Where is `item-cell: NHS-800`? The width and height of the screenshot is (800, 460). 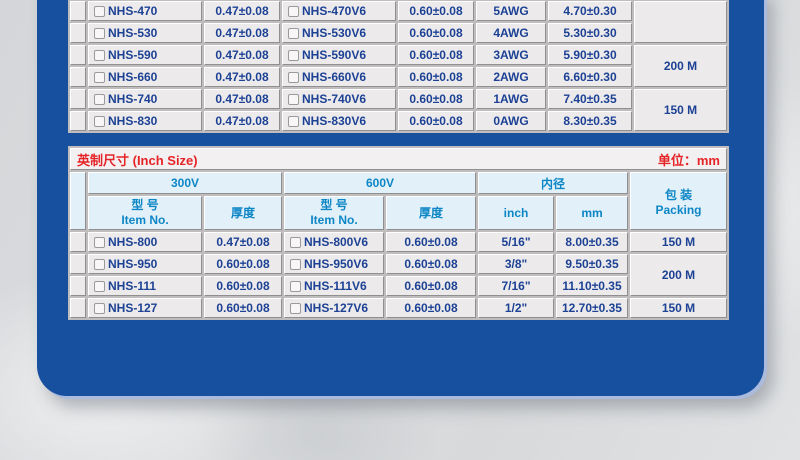 item-cell: NHS-800 is located at coordinates (145, 242).